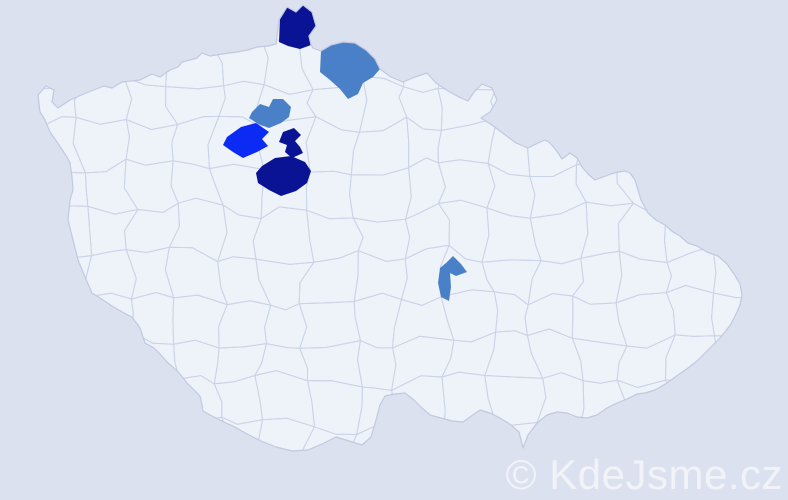  I want to click on district-center-north-low, so click(270, 113).